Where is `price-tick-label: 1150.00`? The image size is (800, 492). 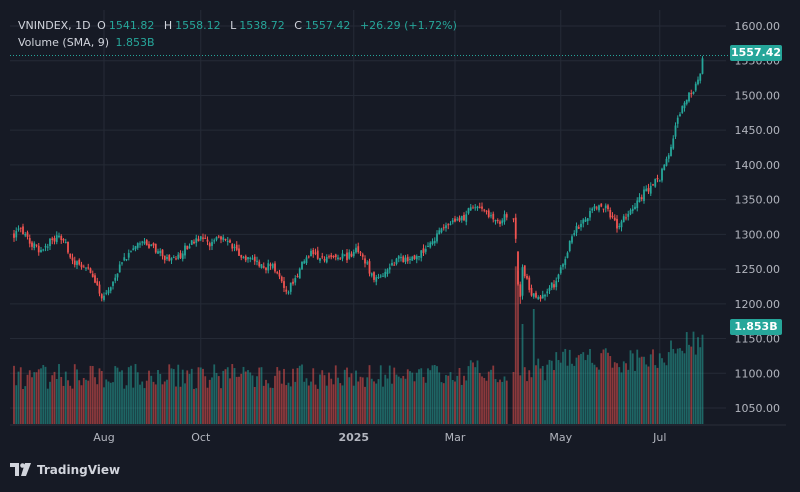
price-tick-label: 1150.00 is located at coordinates (758, 339).